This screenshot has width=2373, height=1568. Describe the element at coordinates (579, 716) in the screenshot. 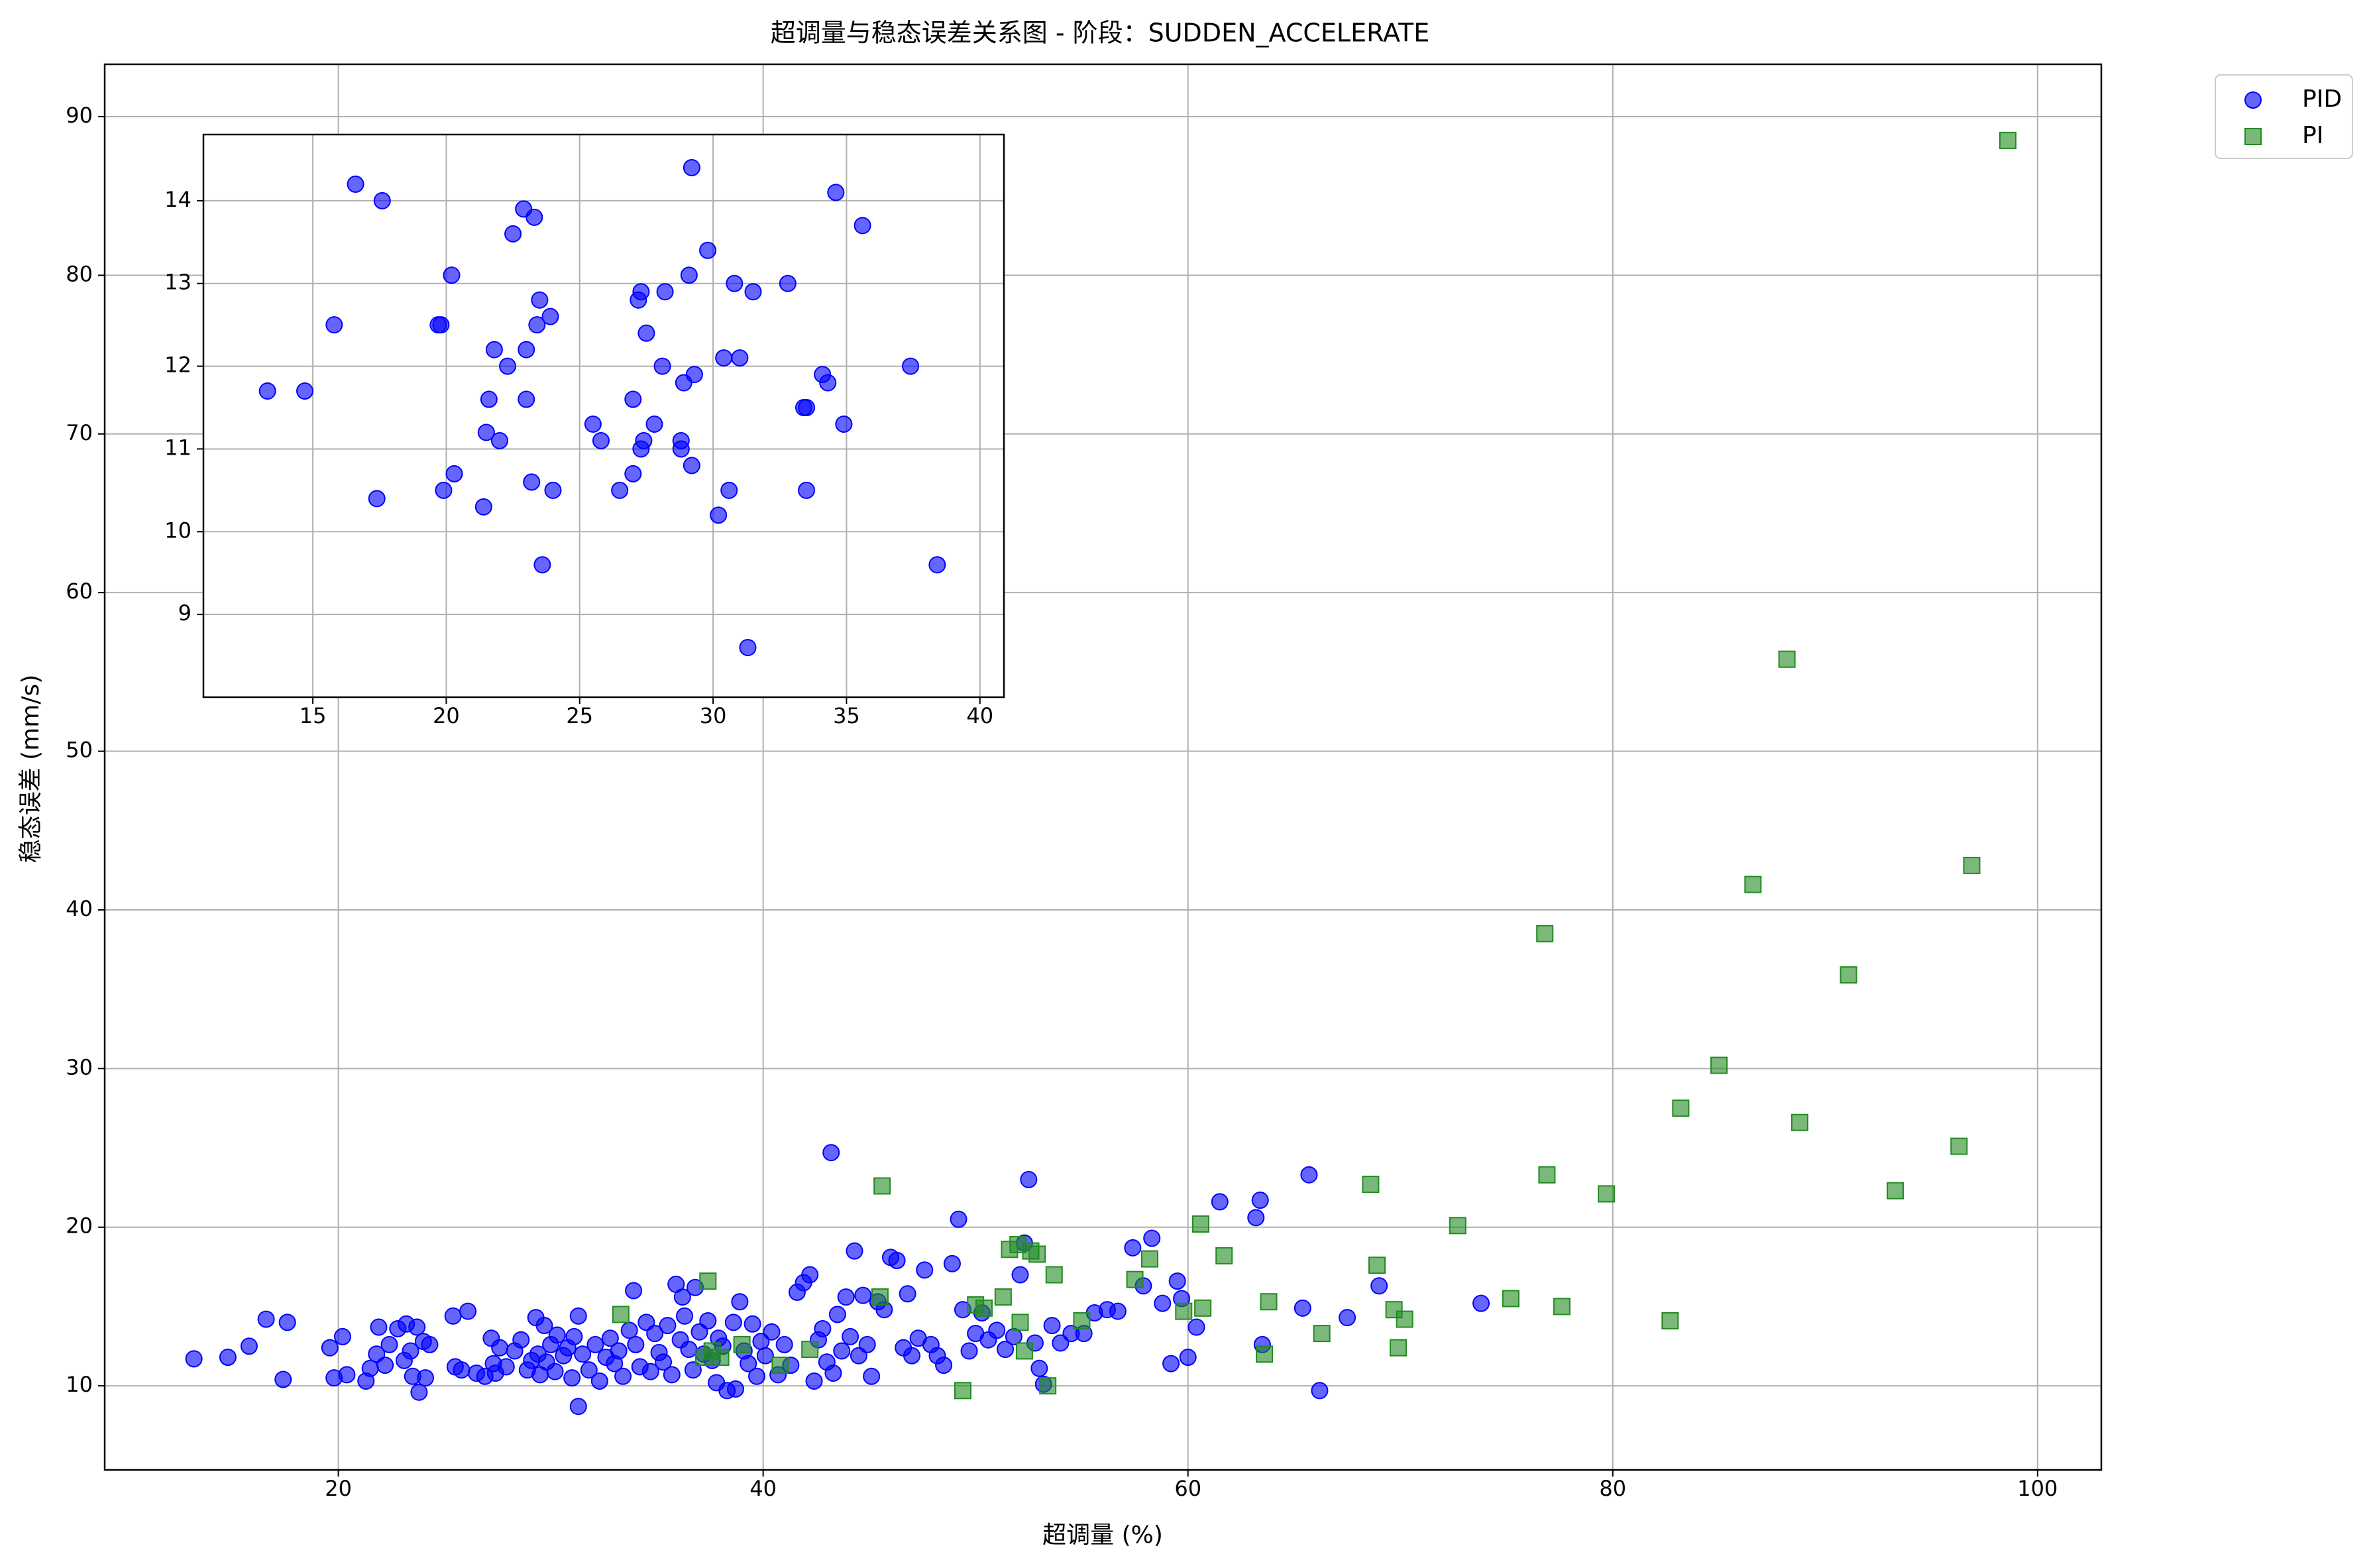

I see `x-tick-label: 25` at that location.